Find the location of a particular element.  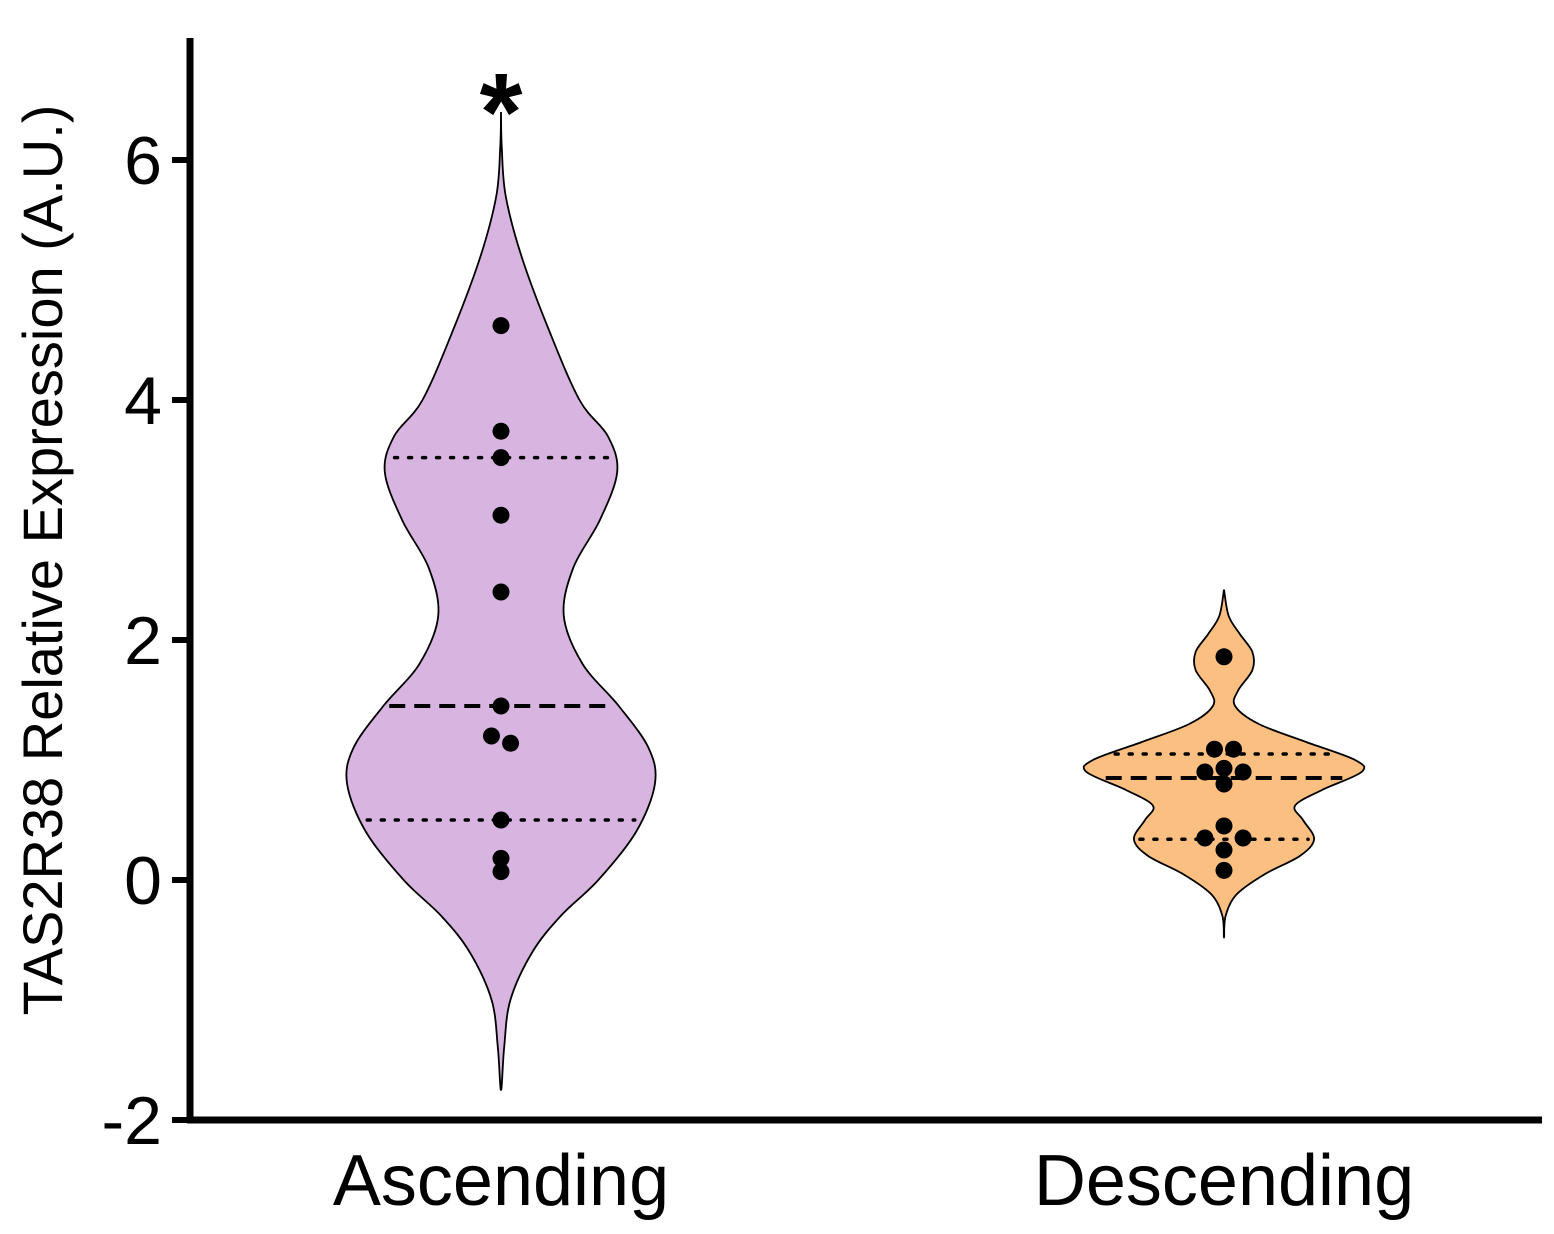

x-category-labels: Ascending Descending is located at coordinates (873, 1181).